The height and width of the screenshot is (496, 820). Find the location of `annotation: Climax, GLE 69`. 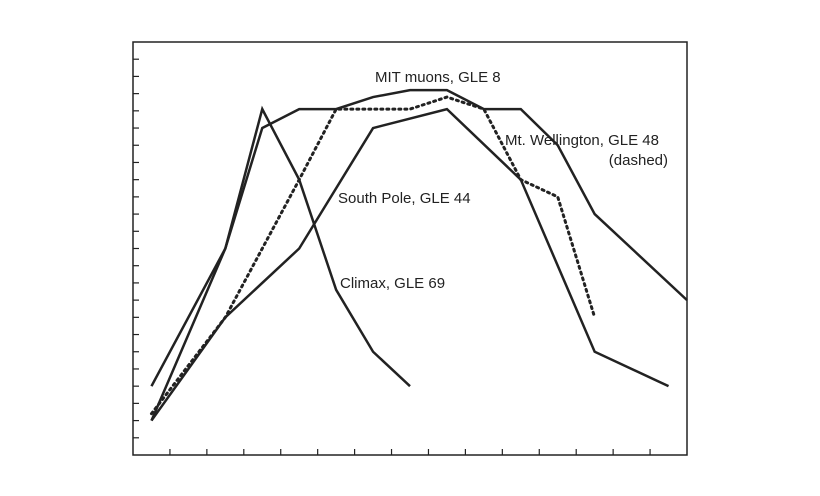

annotation: Climax, GLE 69 is located at coordinates (392, 283).